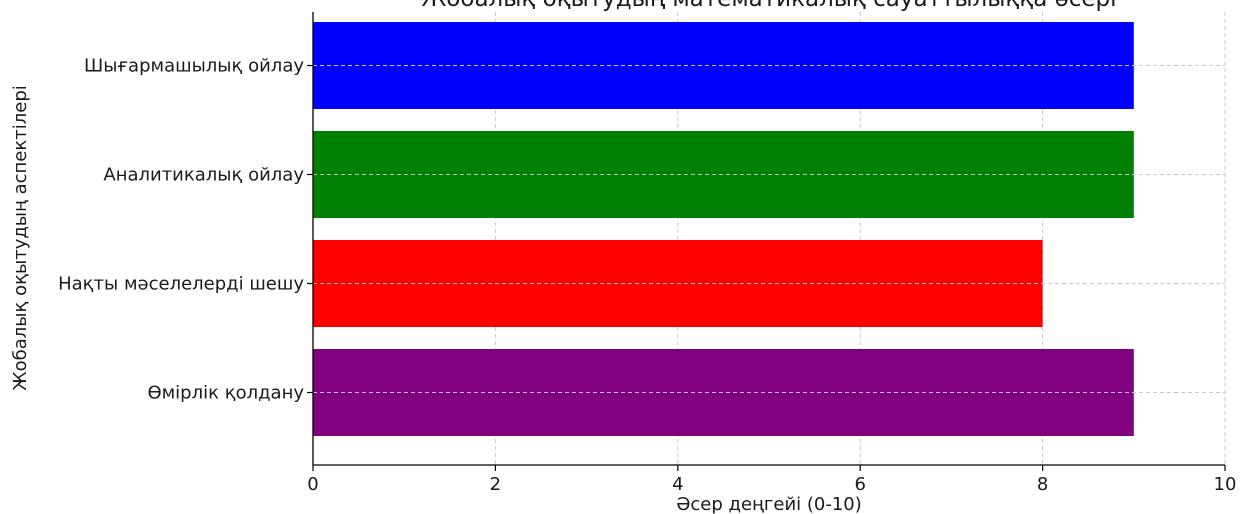 This screenshot has width=1240, height=514. Describe the element at coordinates (769, 504) in the screenshot. I see `x-axis-label: Әсер деңгейі (0-10)` at that location.